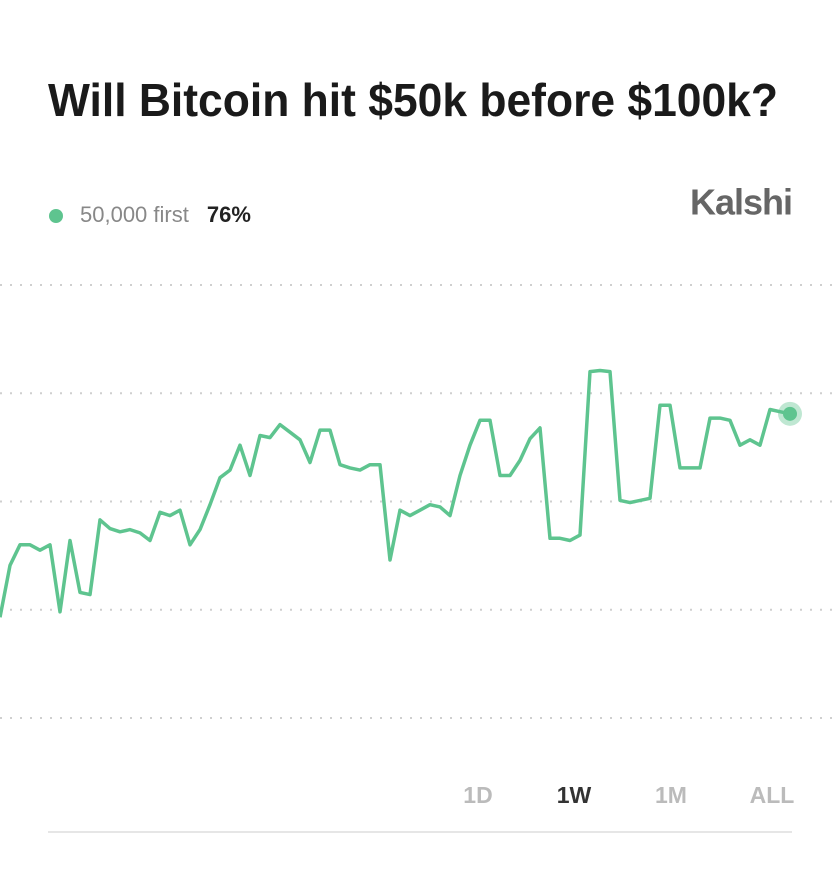 Image resolution: width=840 pixels, height=880 pixels. I want to click on legend-dot, so click(56, 216).